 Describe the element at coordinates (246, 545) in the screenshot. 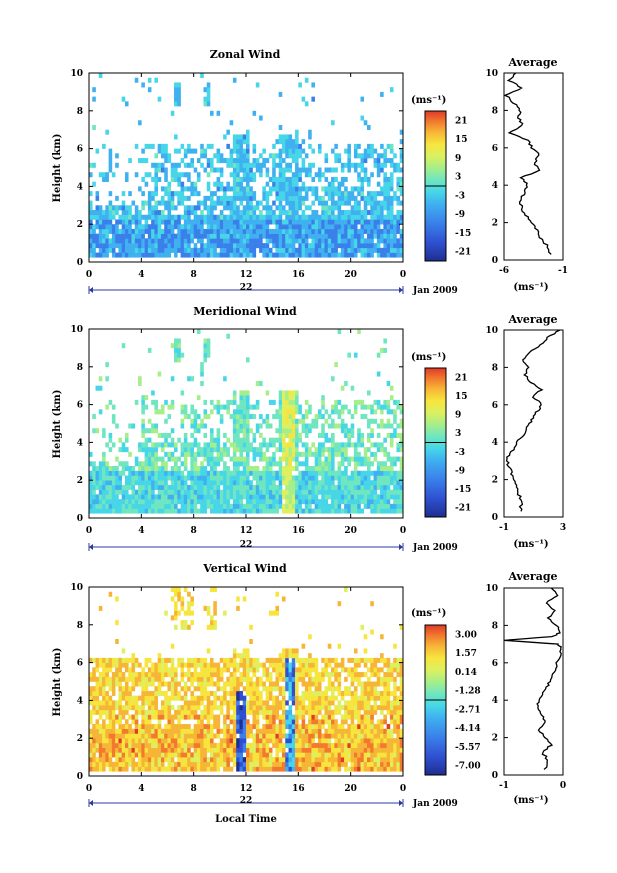

I see `date-label: 22` at that location.